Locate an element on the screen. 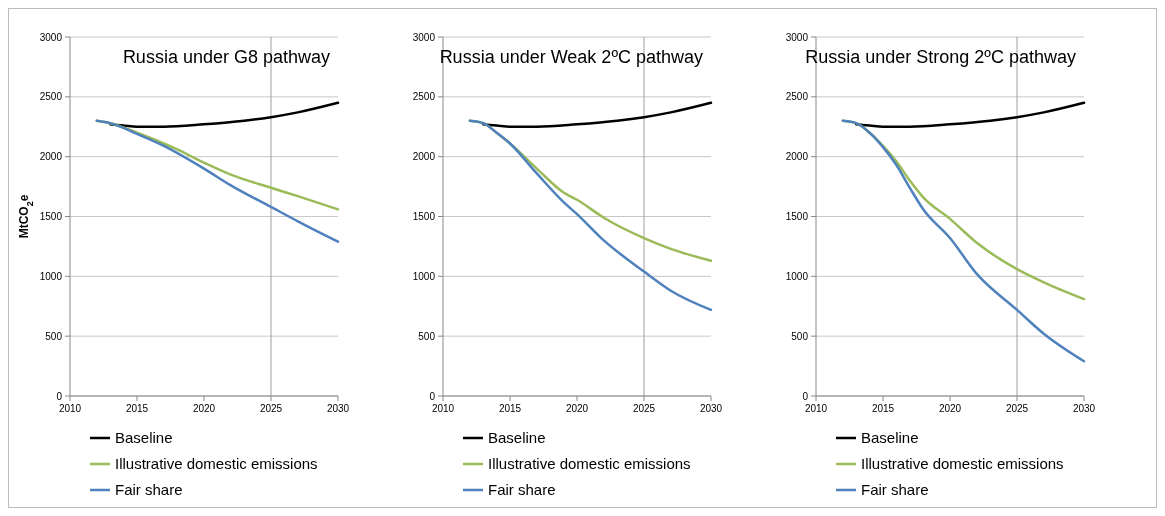 This screenshot has height=516, width=1165. text: Russia under Strong 2ºC pathway is located at coordinates (940, 57).